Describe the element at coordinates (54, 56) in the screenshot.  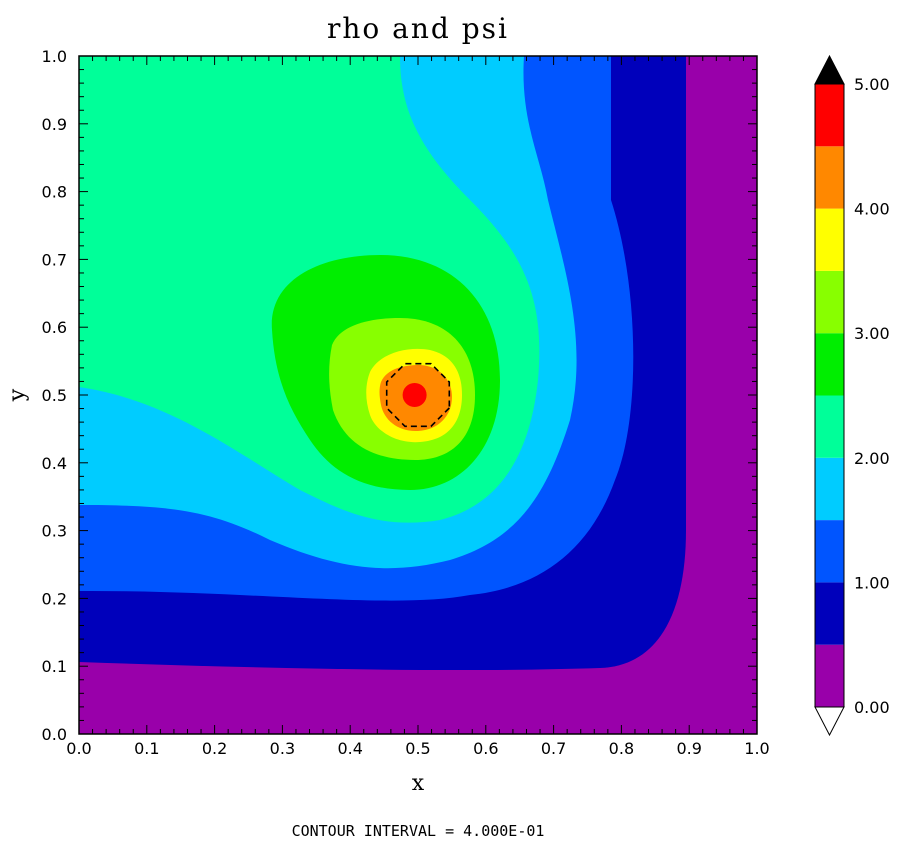
I see `y-tick-label: 1.0` at that location.